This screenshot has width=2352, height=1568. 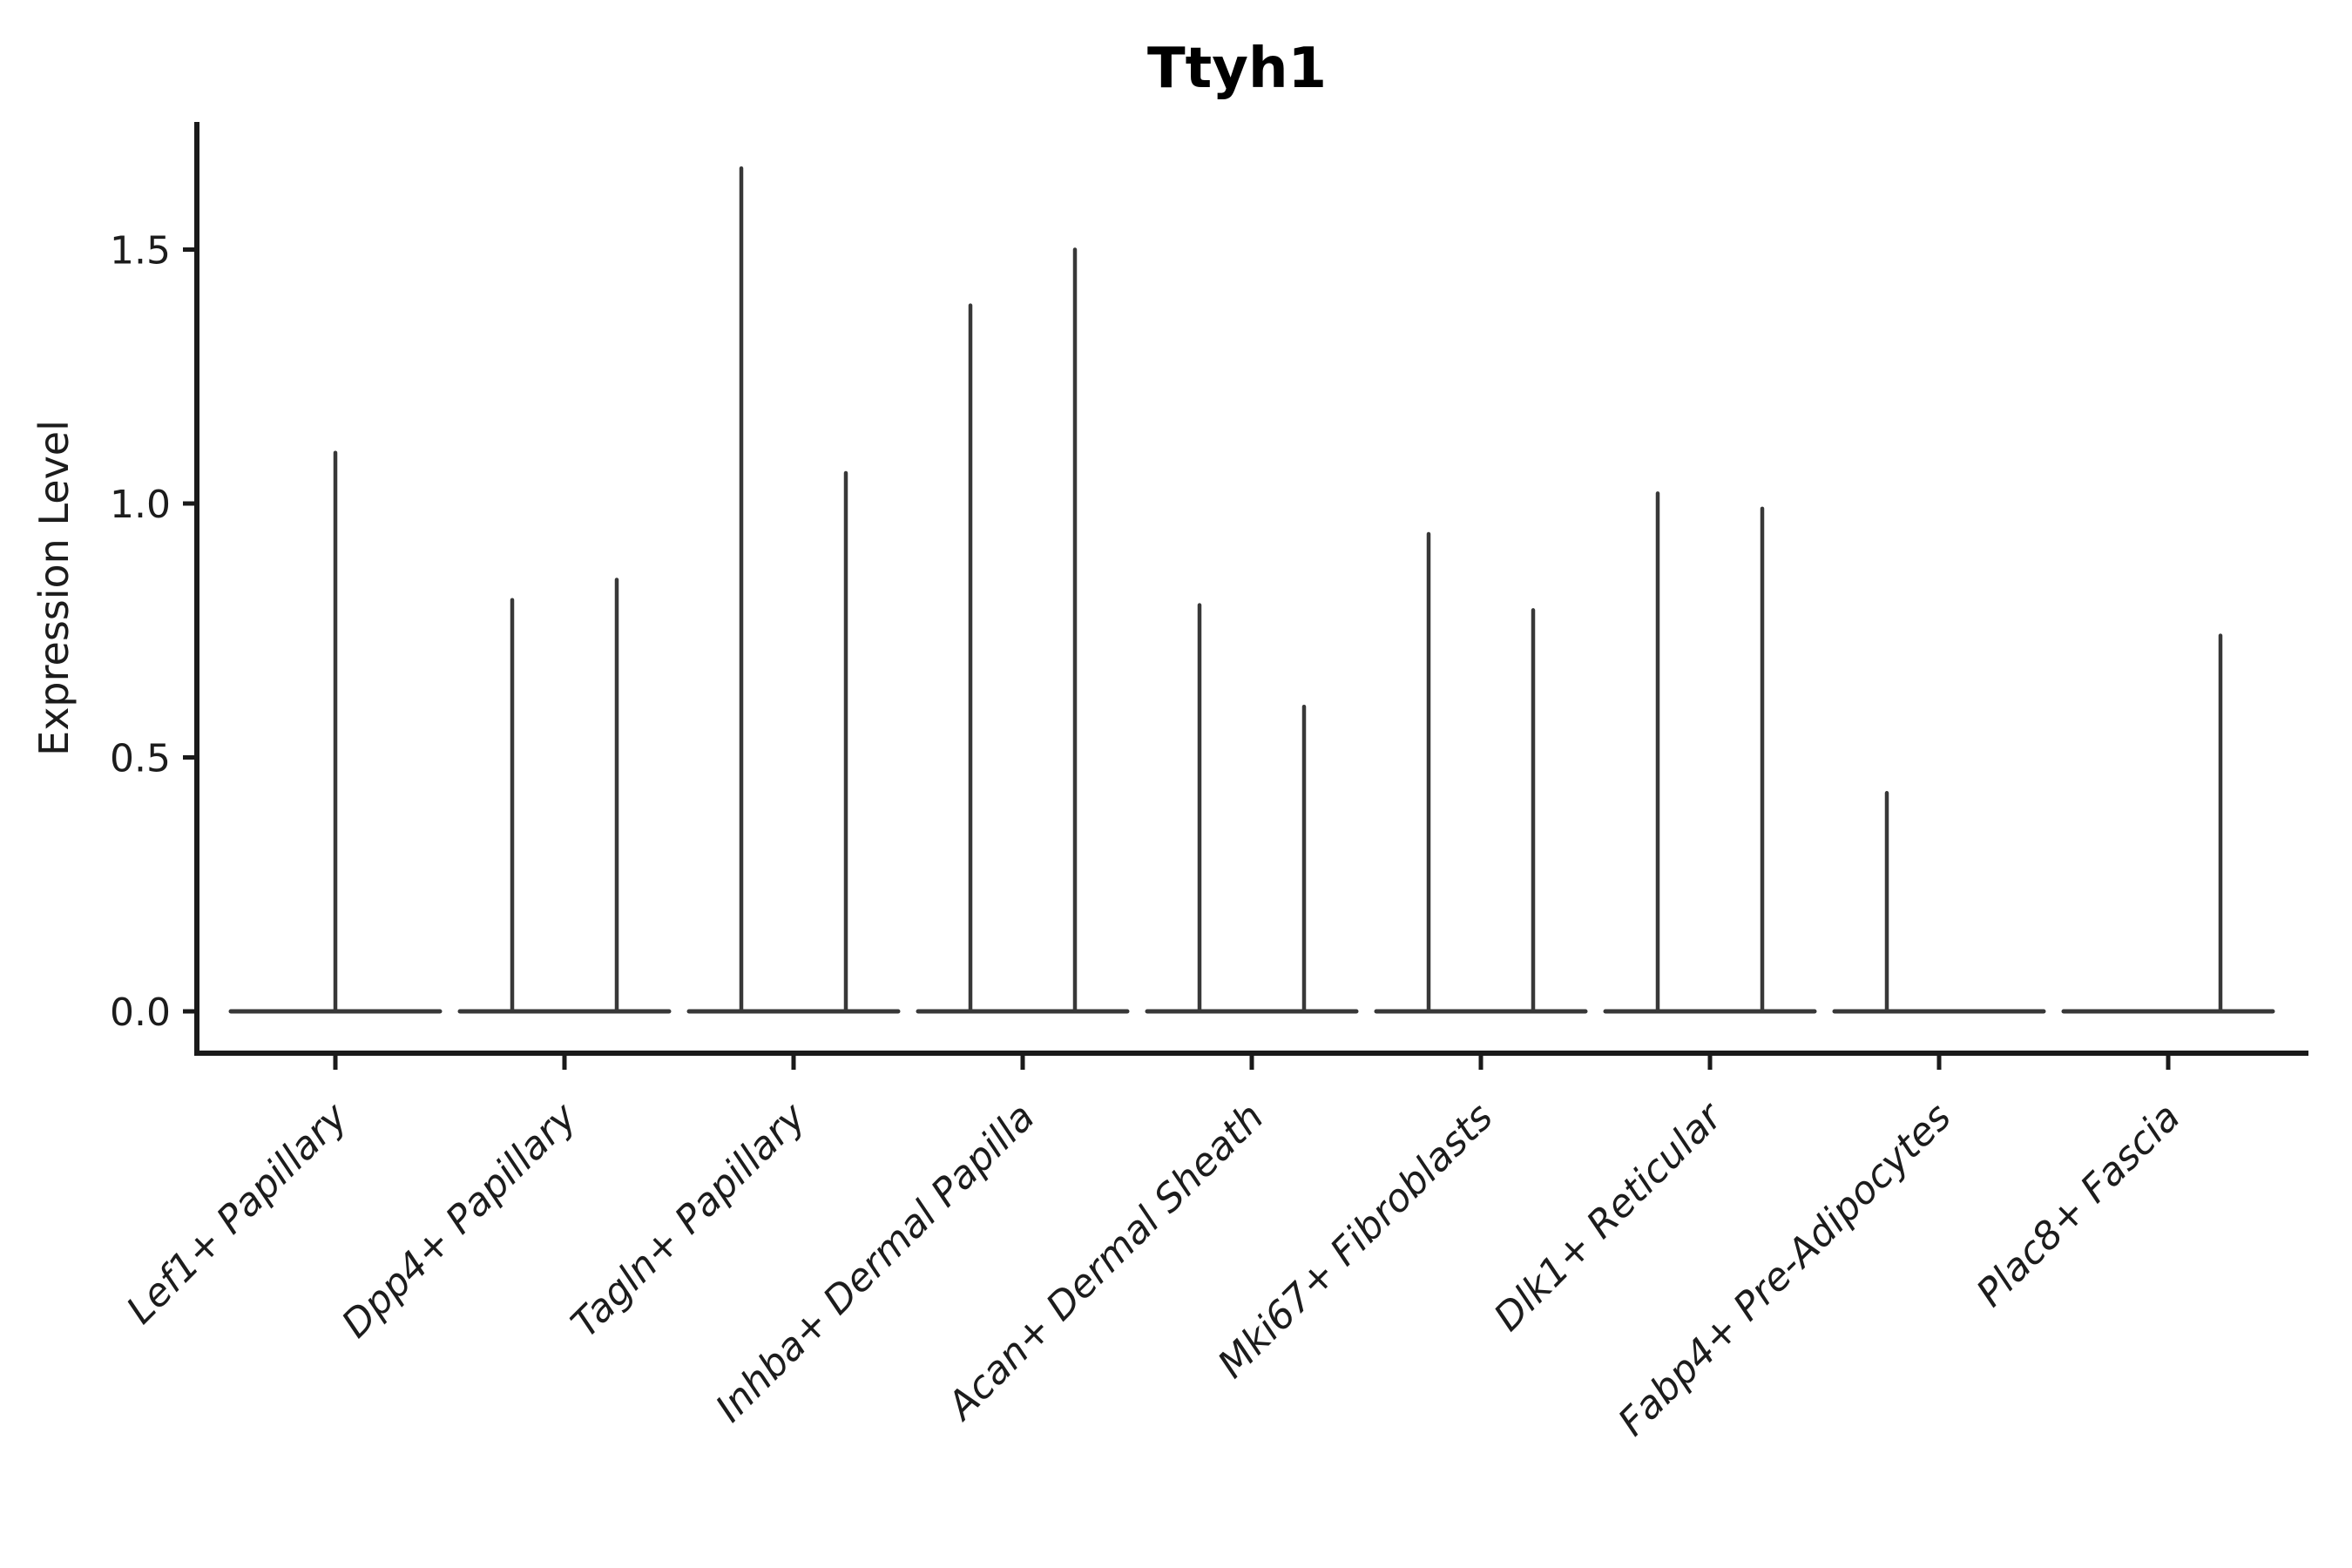 I want to click on x-tick-label: Dpp4+ Papillary, so click(x=460, y=1221).